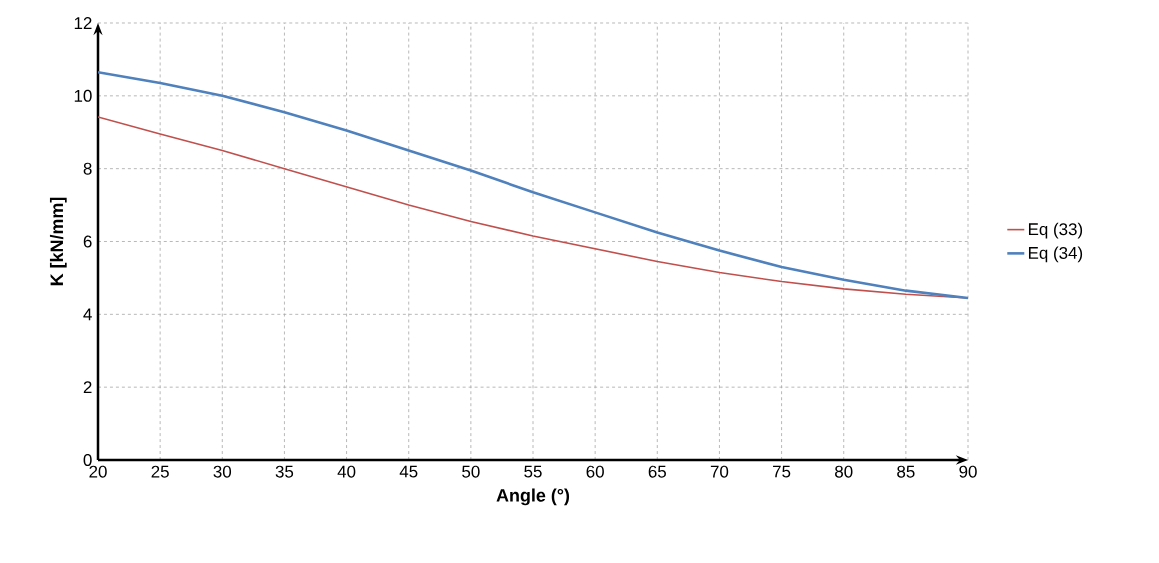  Describe the element at coordinates (98, 471) in the screenshot. I see `x-tick-label: 20` at that location.